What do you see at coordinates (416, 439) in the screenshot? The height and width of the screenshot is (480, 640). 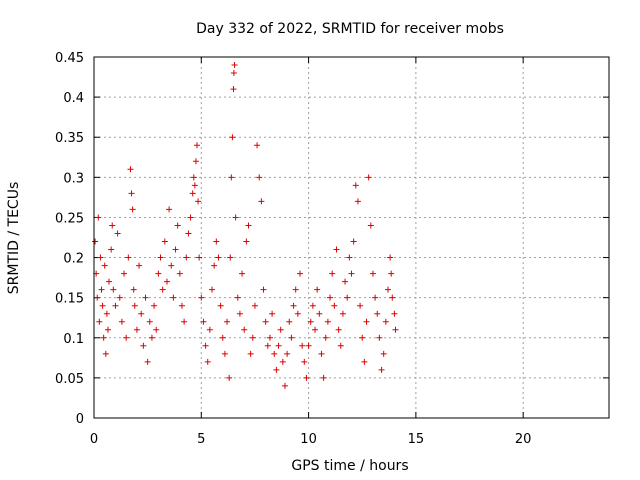 I see `x-tick-label: 15` at bounding box center [416, 439].